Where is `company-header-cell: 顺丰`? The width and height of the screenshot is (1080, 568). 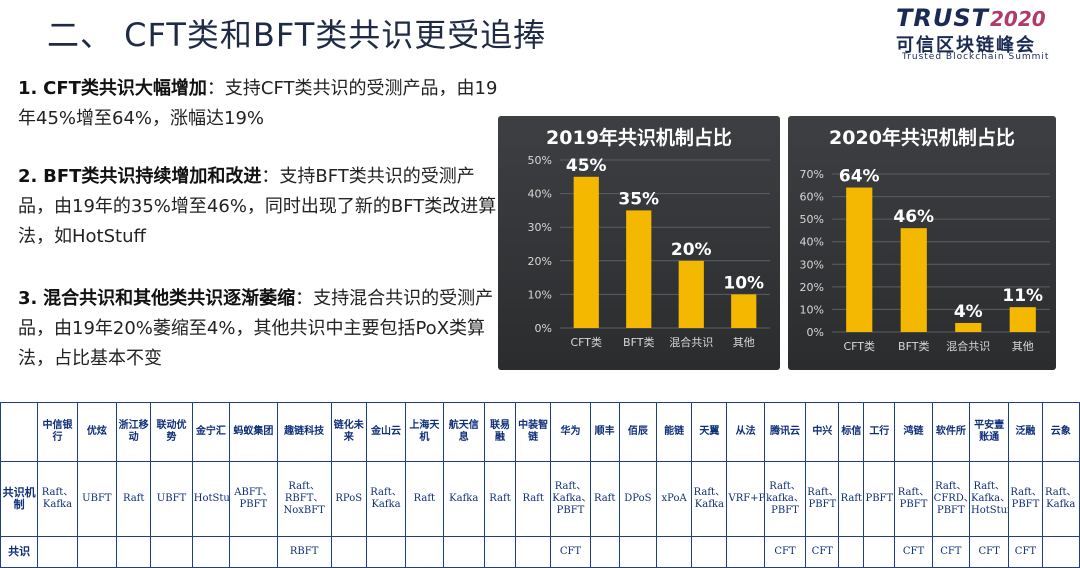
company-header-cell: 顺丰 is located at coordinates (604, 432).